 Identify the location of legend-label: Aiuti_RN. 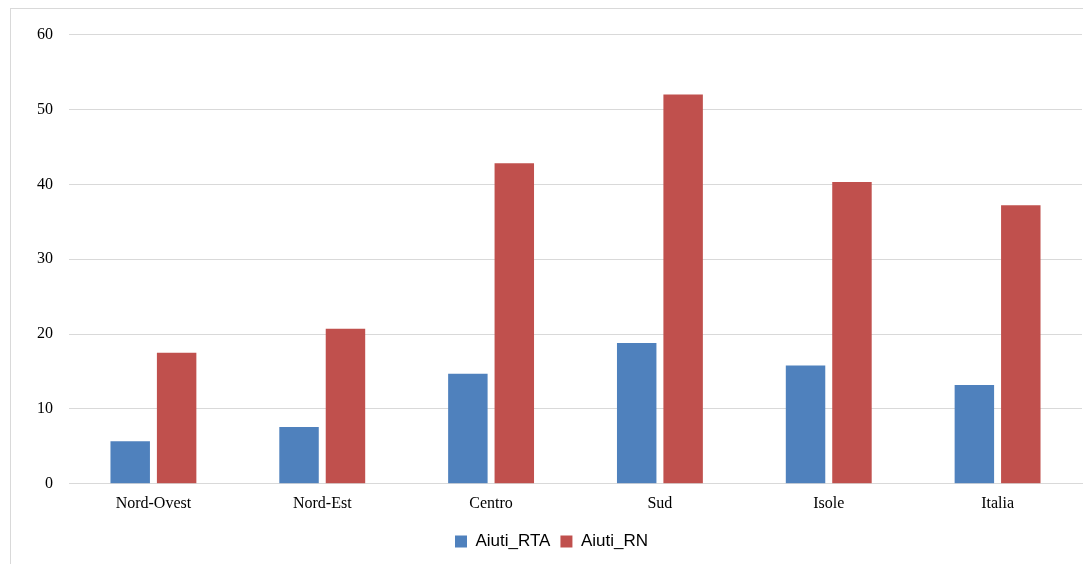
(614, 541).